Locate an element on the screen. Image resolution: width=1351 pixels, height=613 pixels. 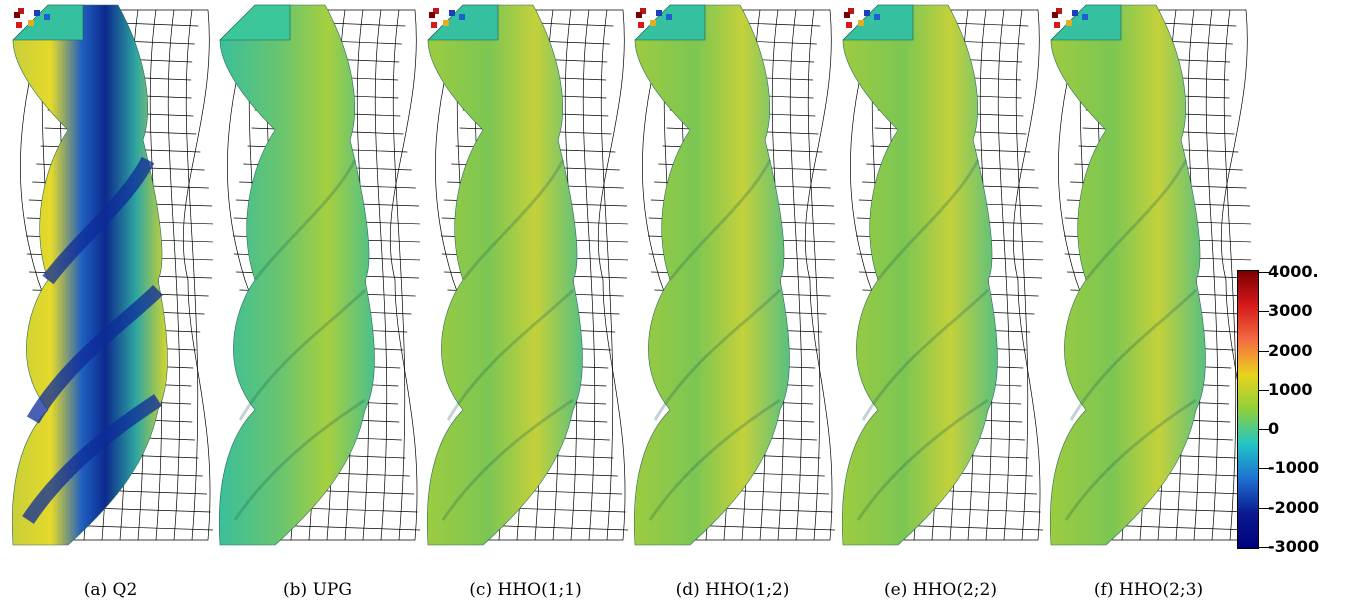
colorbar-tick-label: -1000 is located at coordinates (1294, 468).